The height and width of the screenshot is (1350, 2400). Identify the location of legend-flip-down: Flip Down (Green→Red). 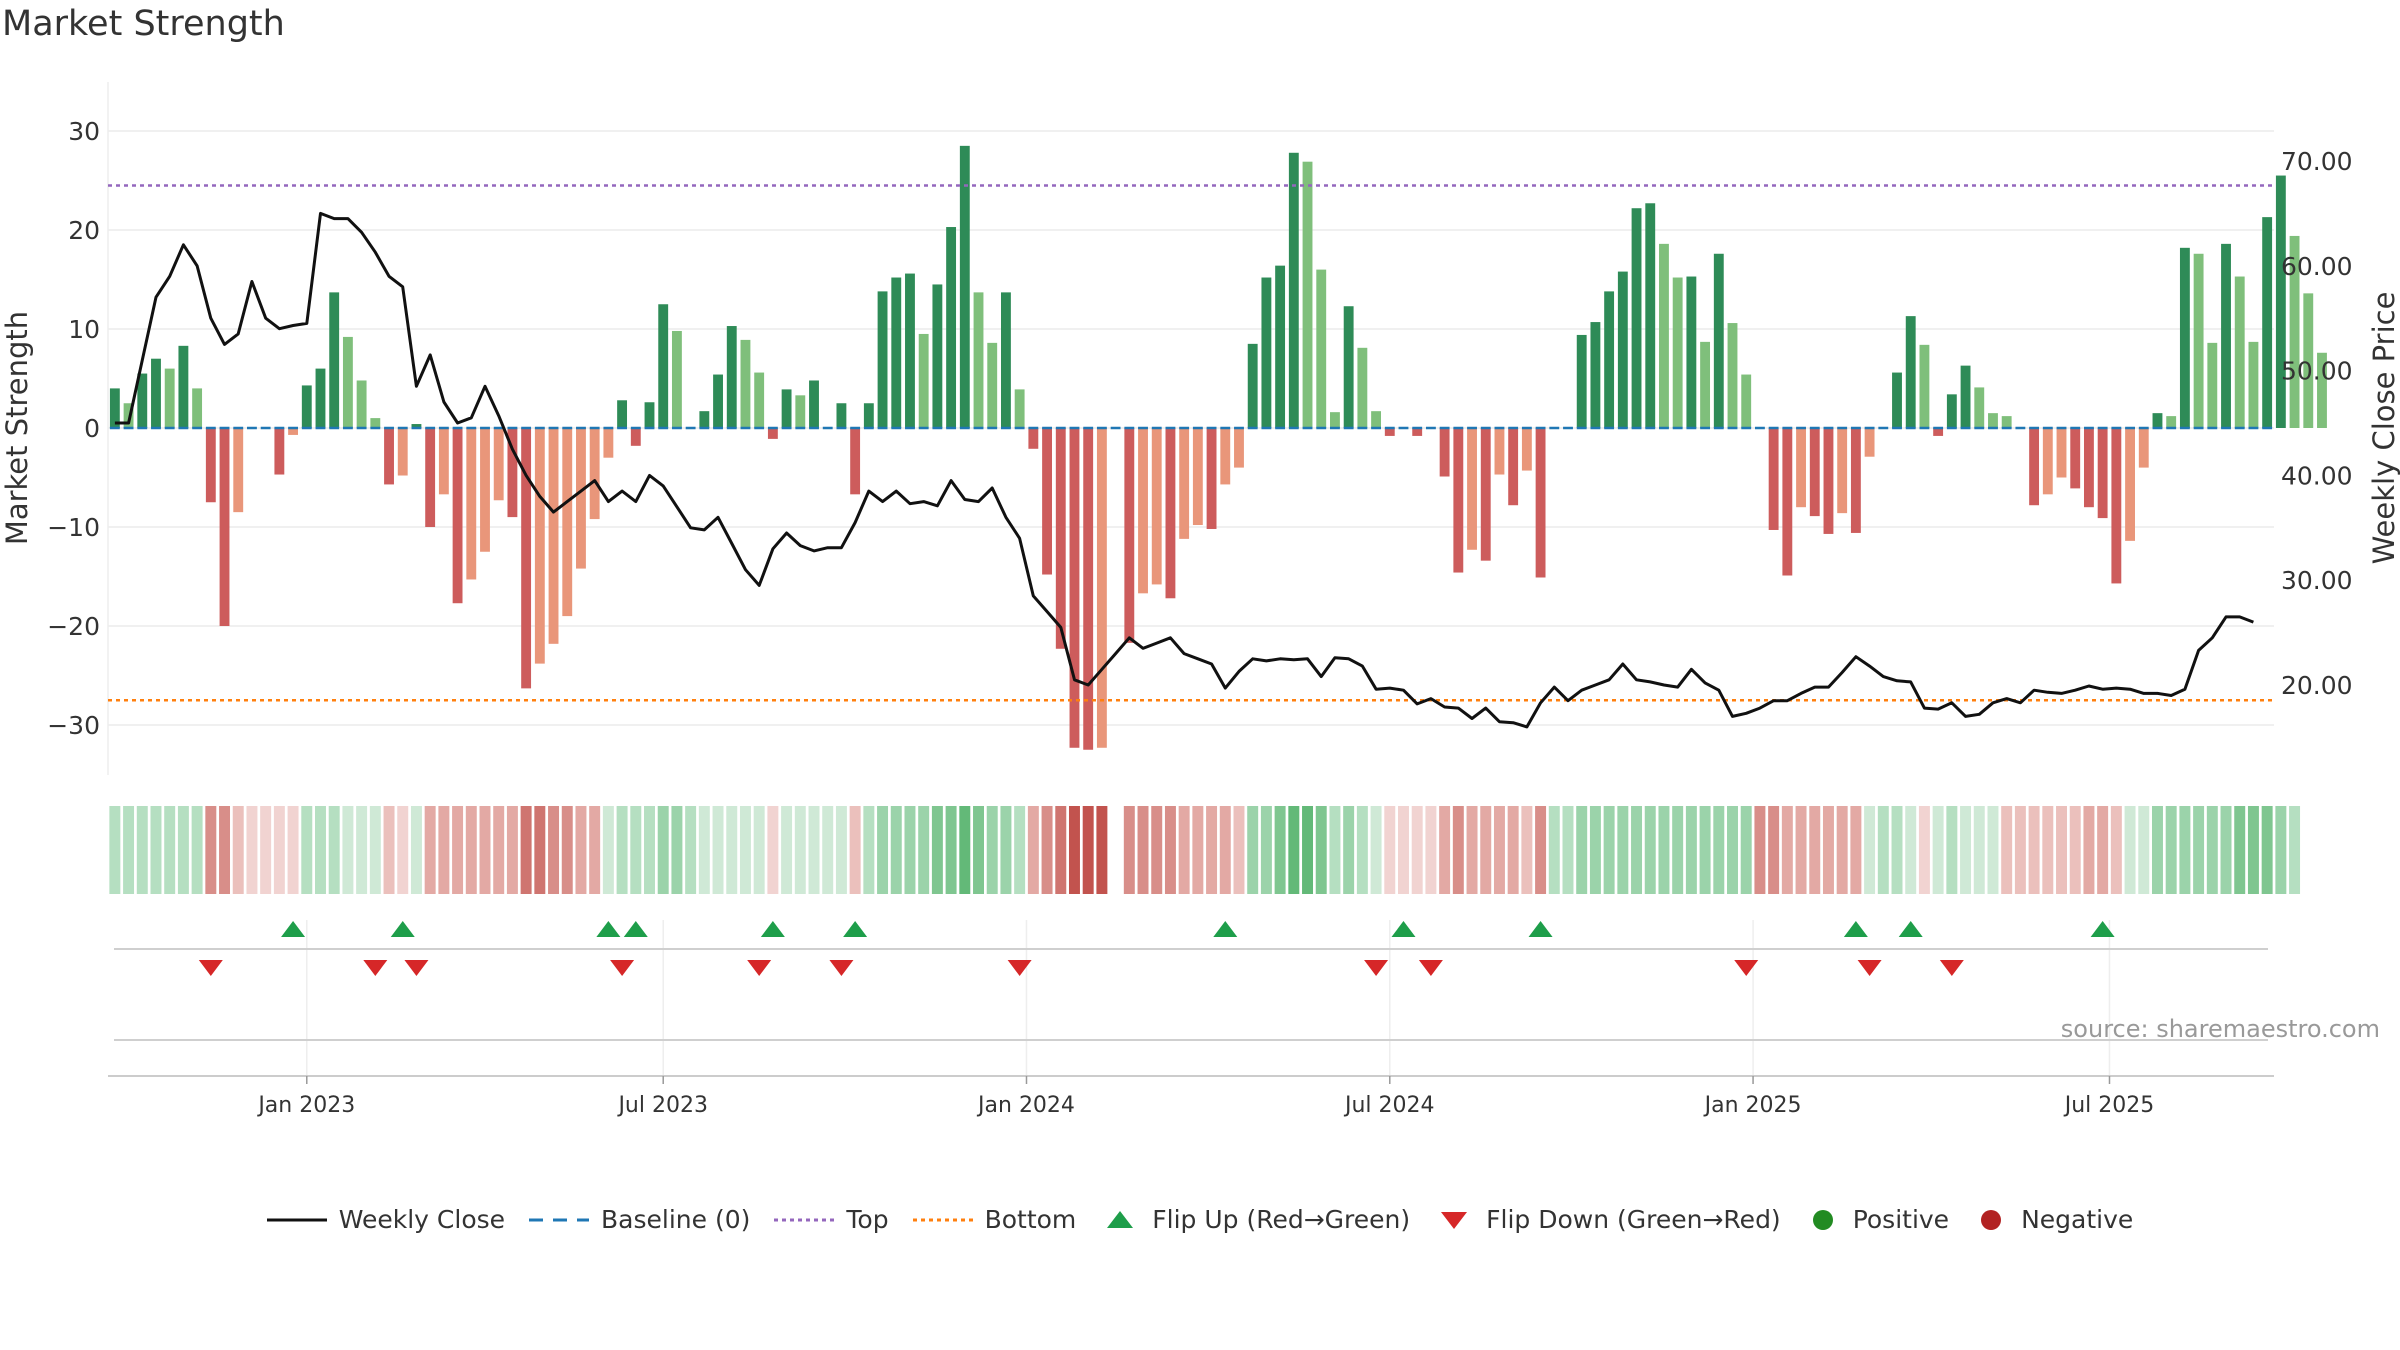
(1607, 1219).